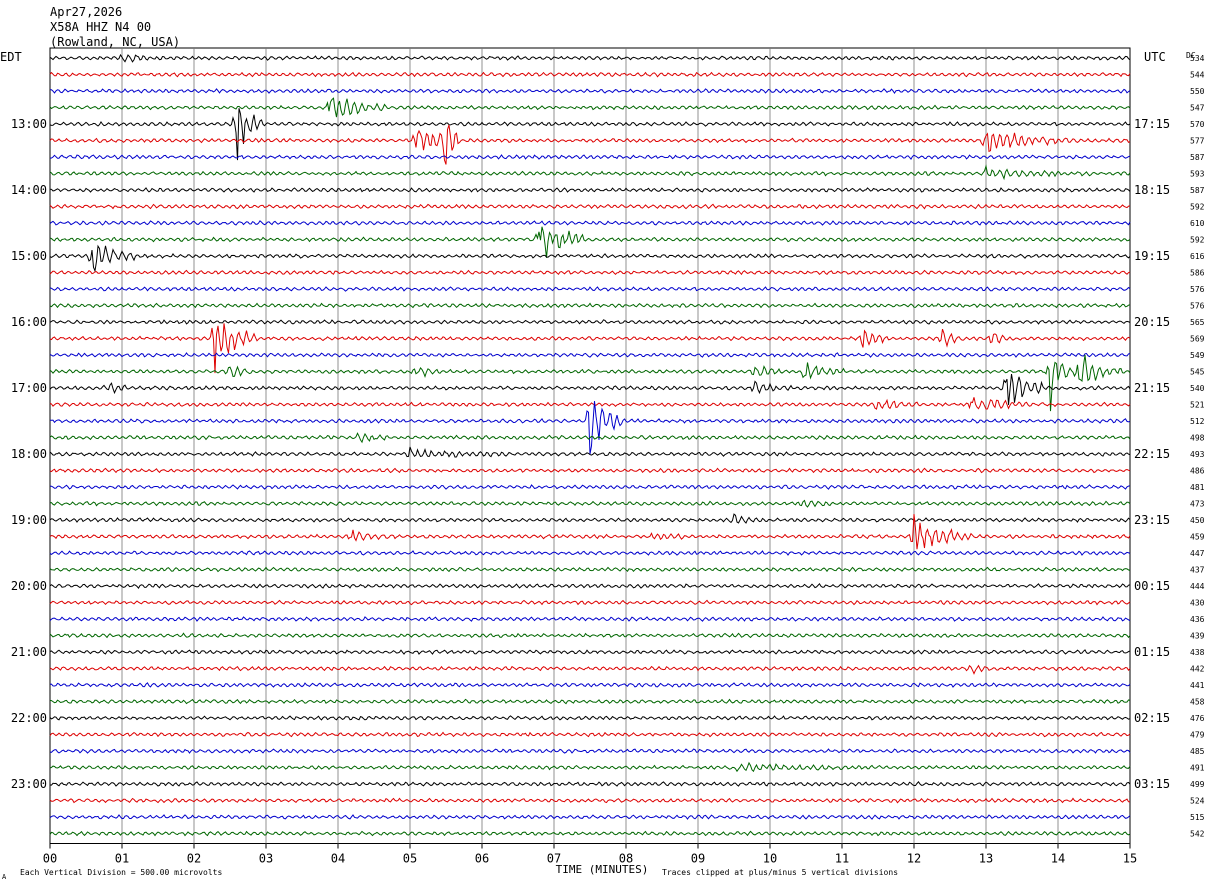 The height and width of the screenshot is (886, 1210). Describe the element at coordinates (1197, 504) in the screenshot. I see `dc-offset-value: 473` at that location.